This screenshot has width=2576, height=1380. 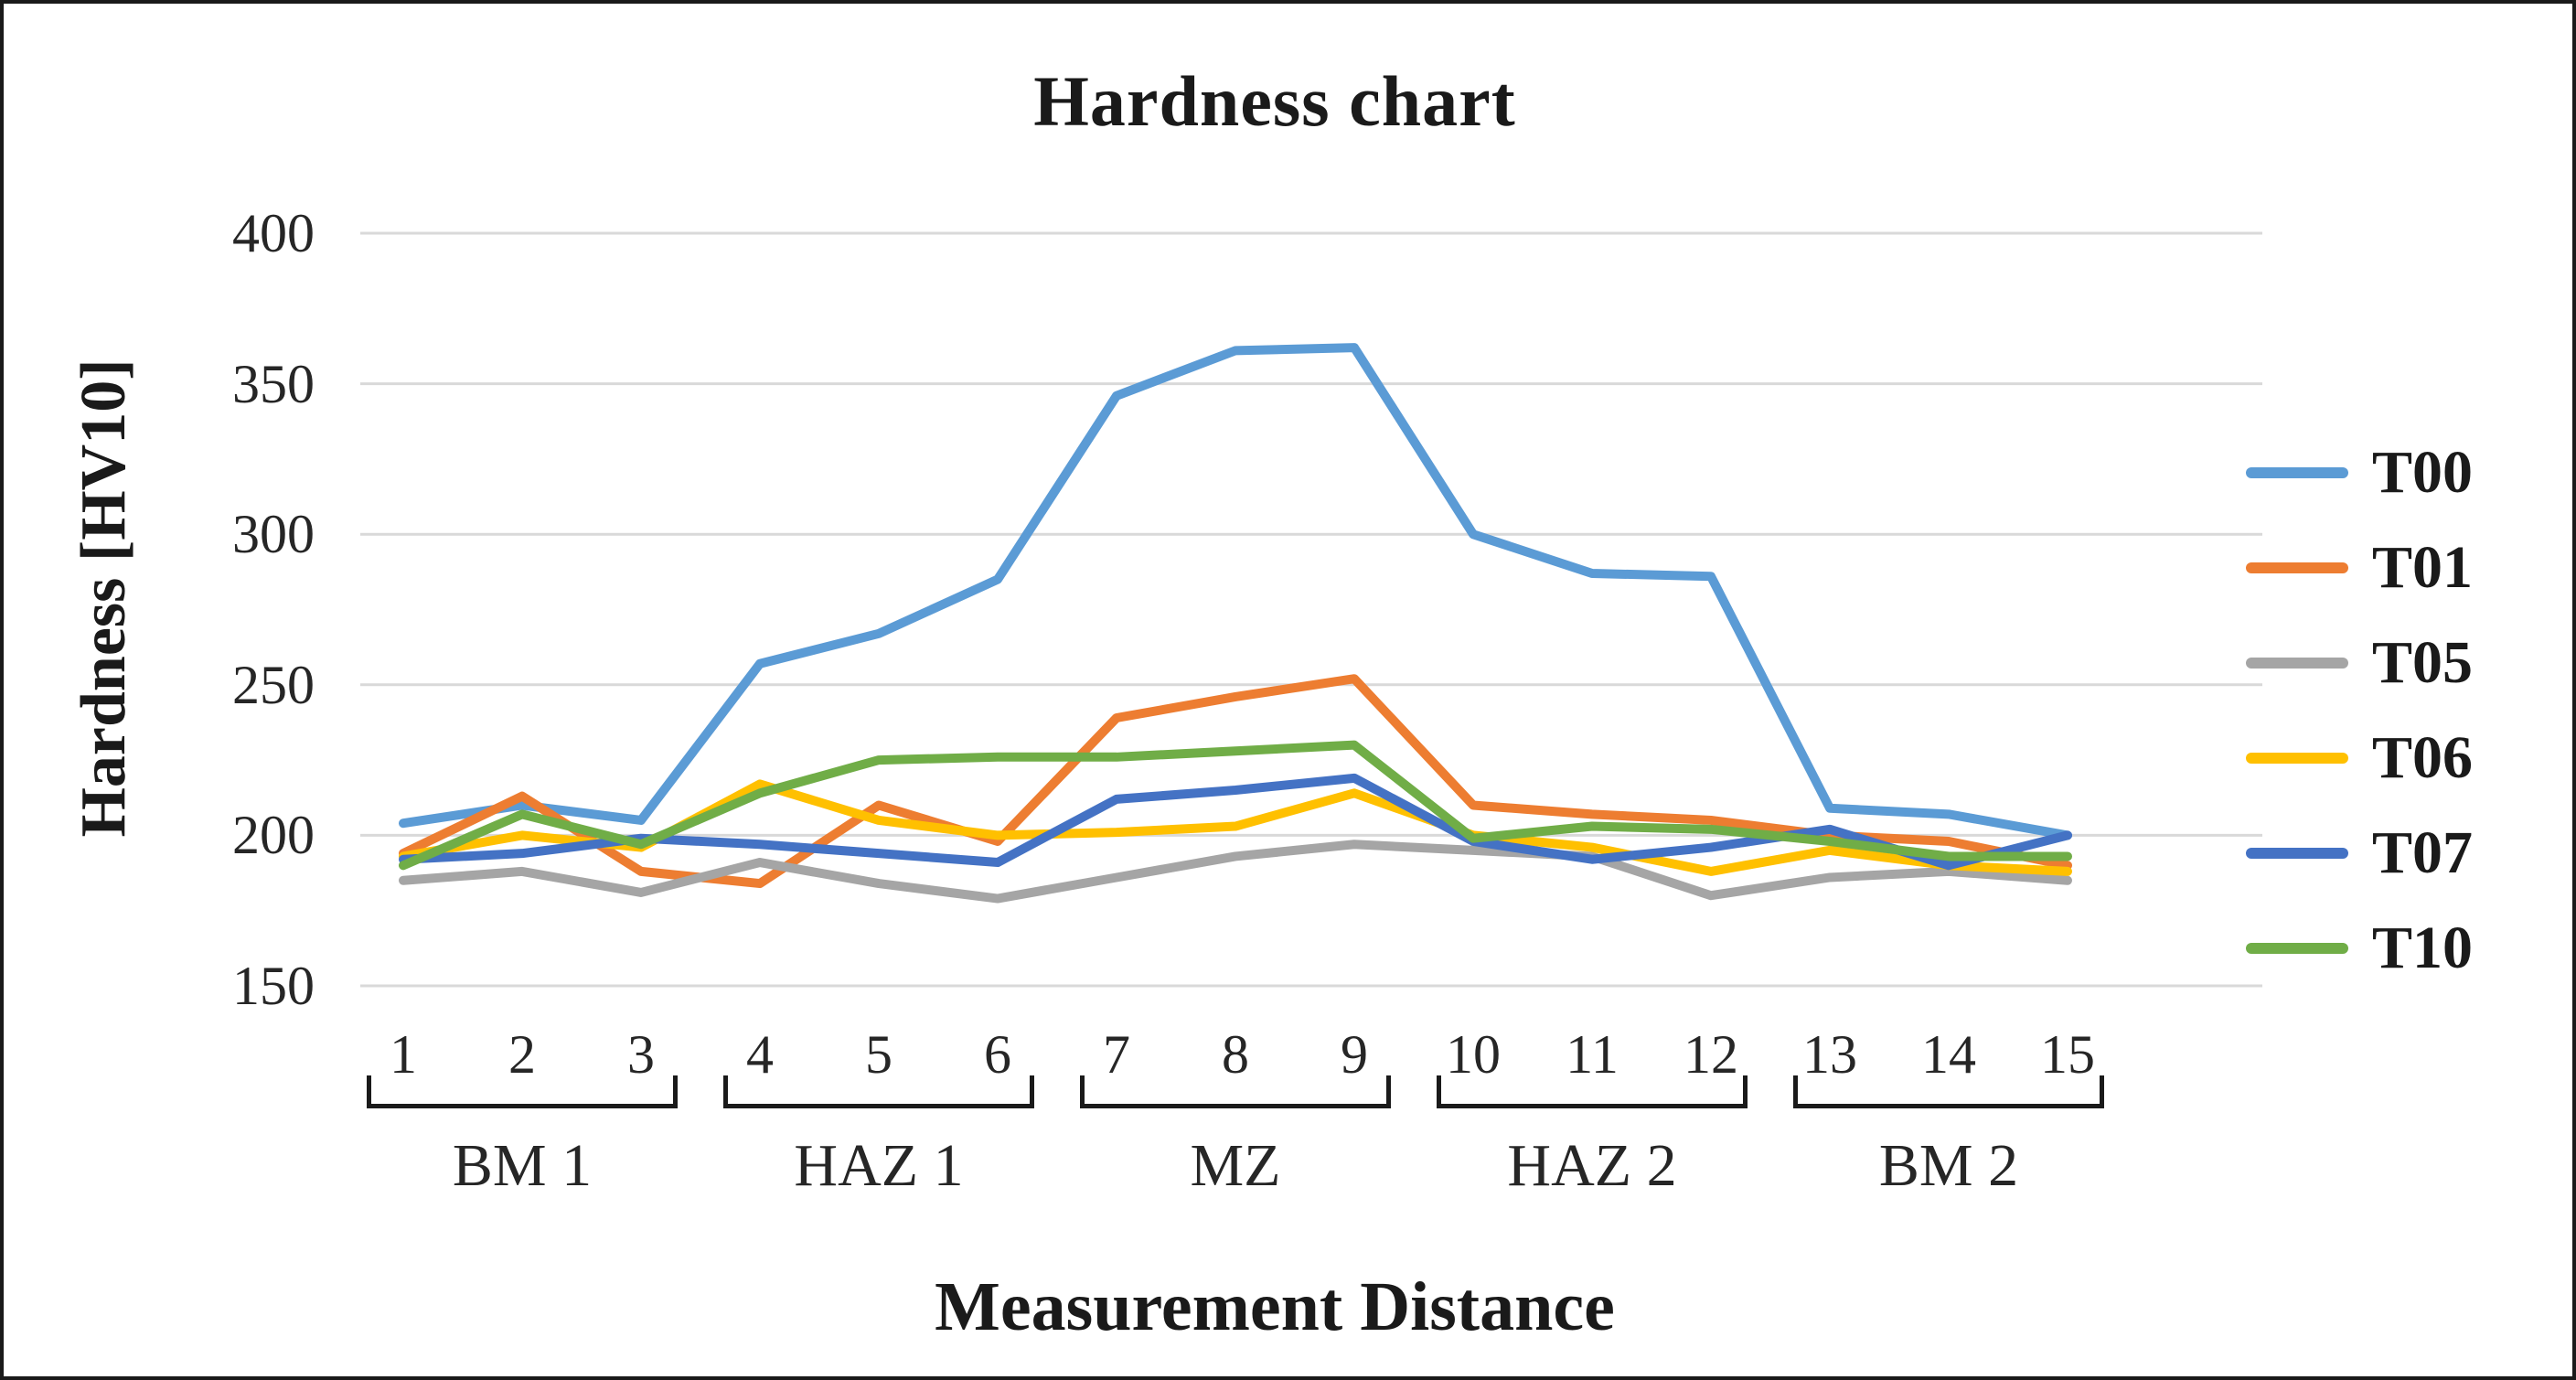 I want to click on x-tick-label-13: 13, so click(x=1829, y=1055).